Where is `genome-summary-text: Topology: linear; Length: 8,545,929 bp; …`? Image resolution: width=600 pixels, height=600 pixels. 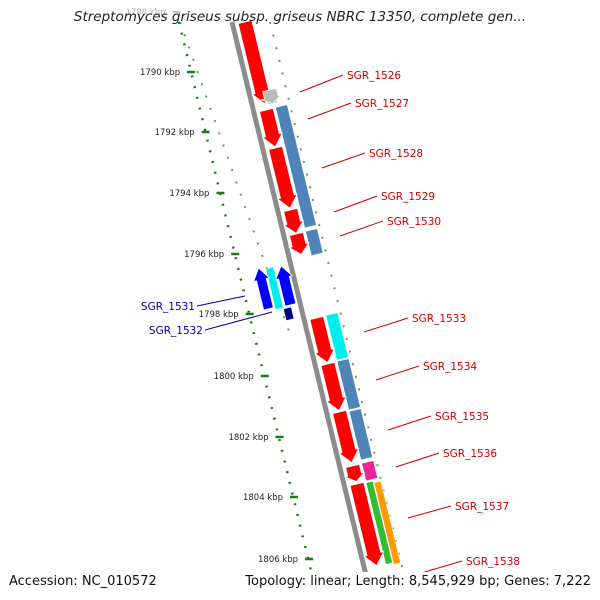
genome-summary-text: Topology: linear; Length: 8,545,929 bp; … is located at coordinates (418, 581).